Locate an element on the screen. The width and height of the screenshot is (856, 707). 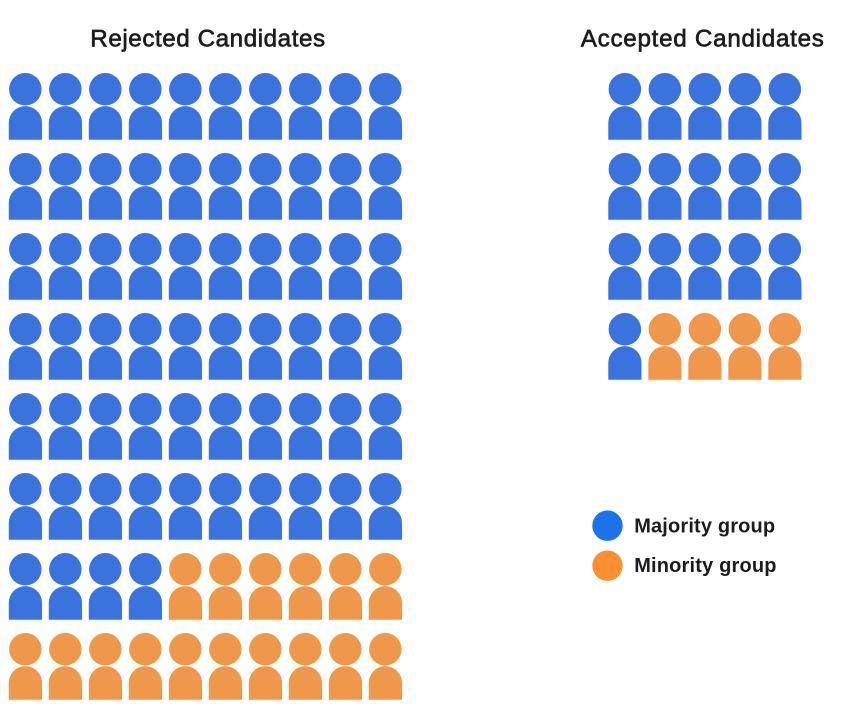
svg-text: Rejected Candidates is located at coordinates (207, 39).